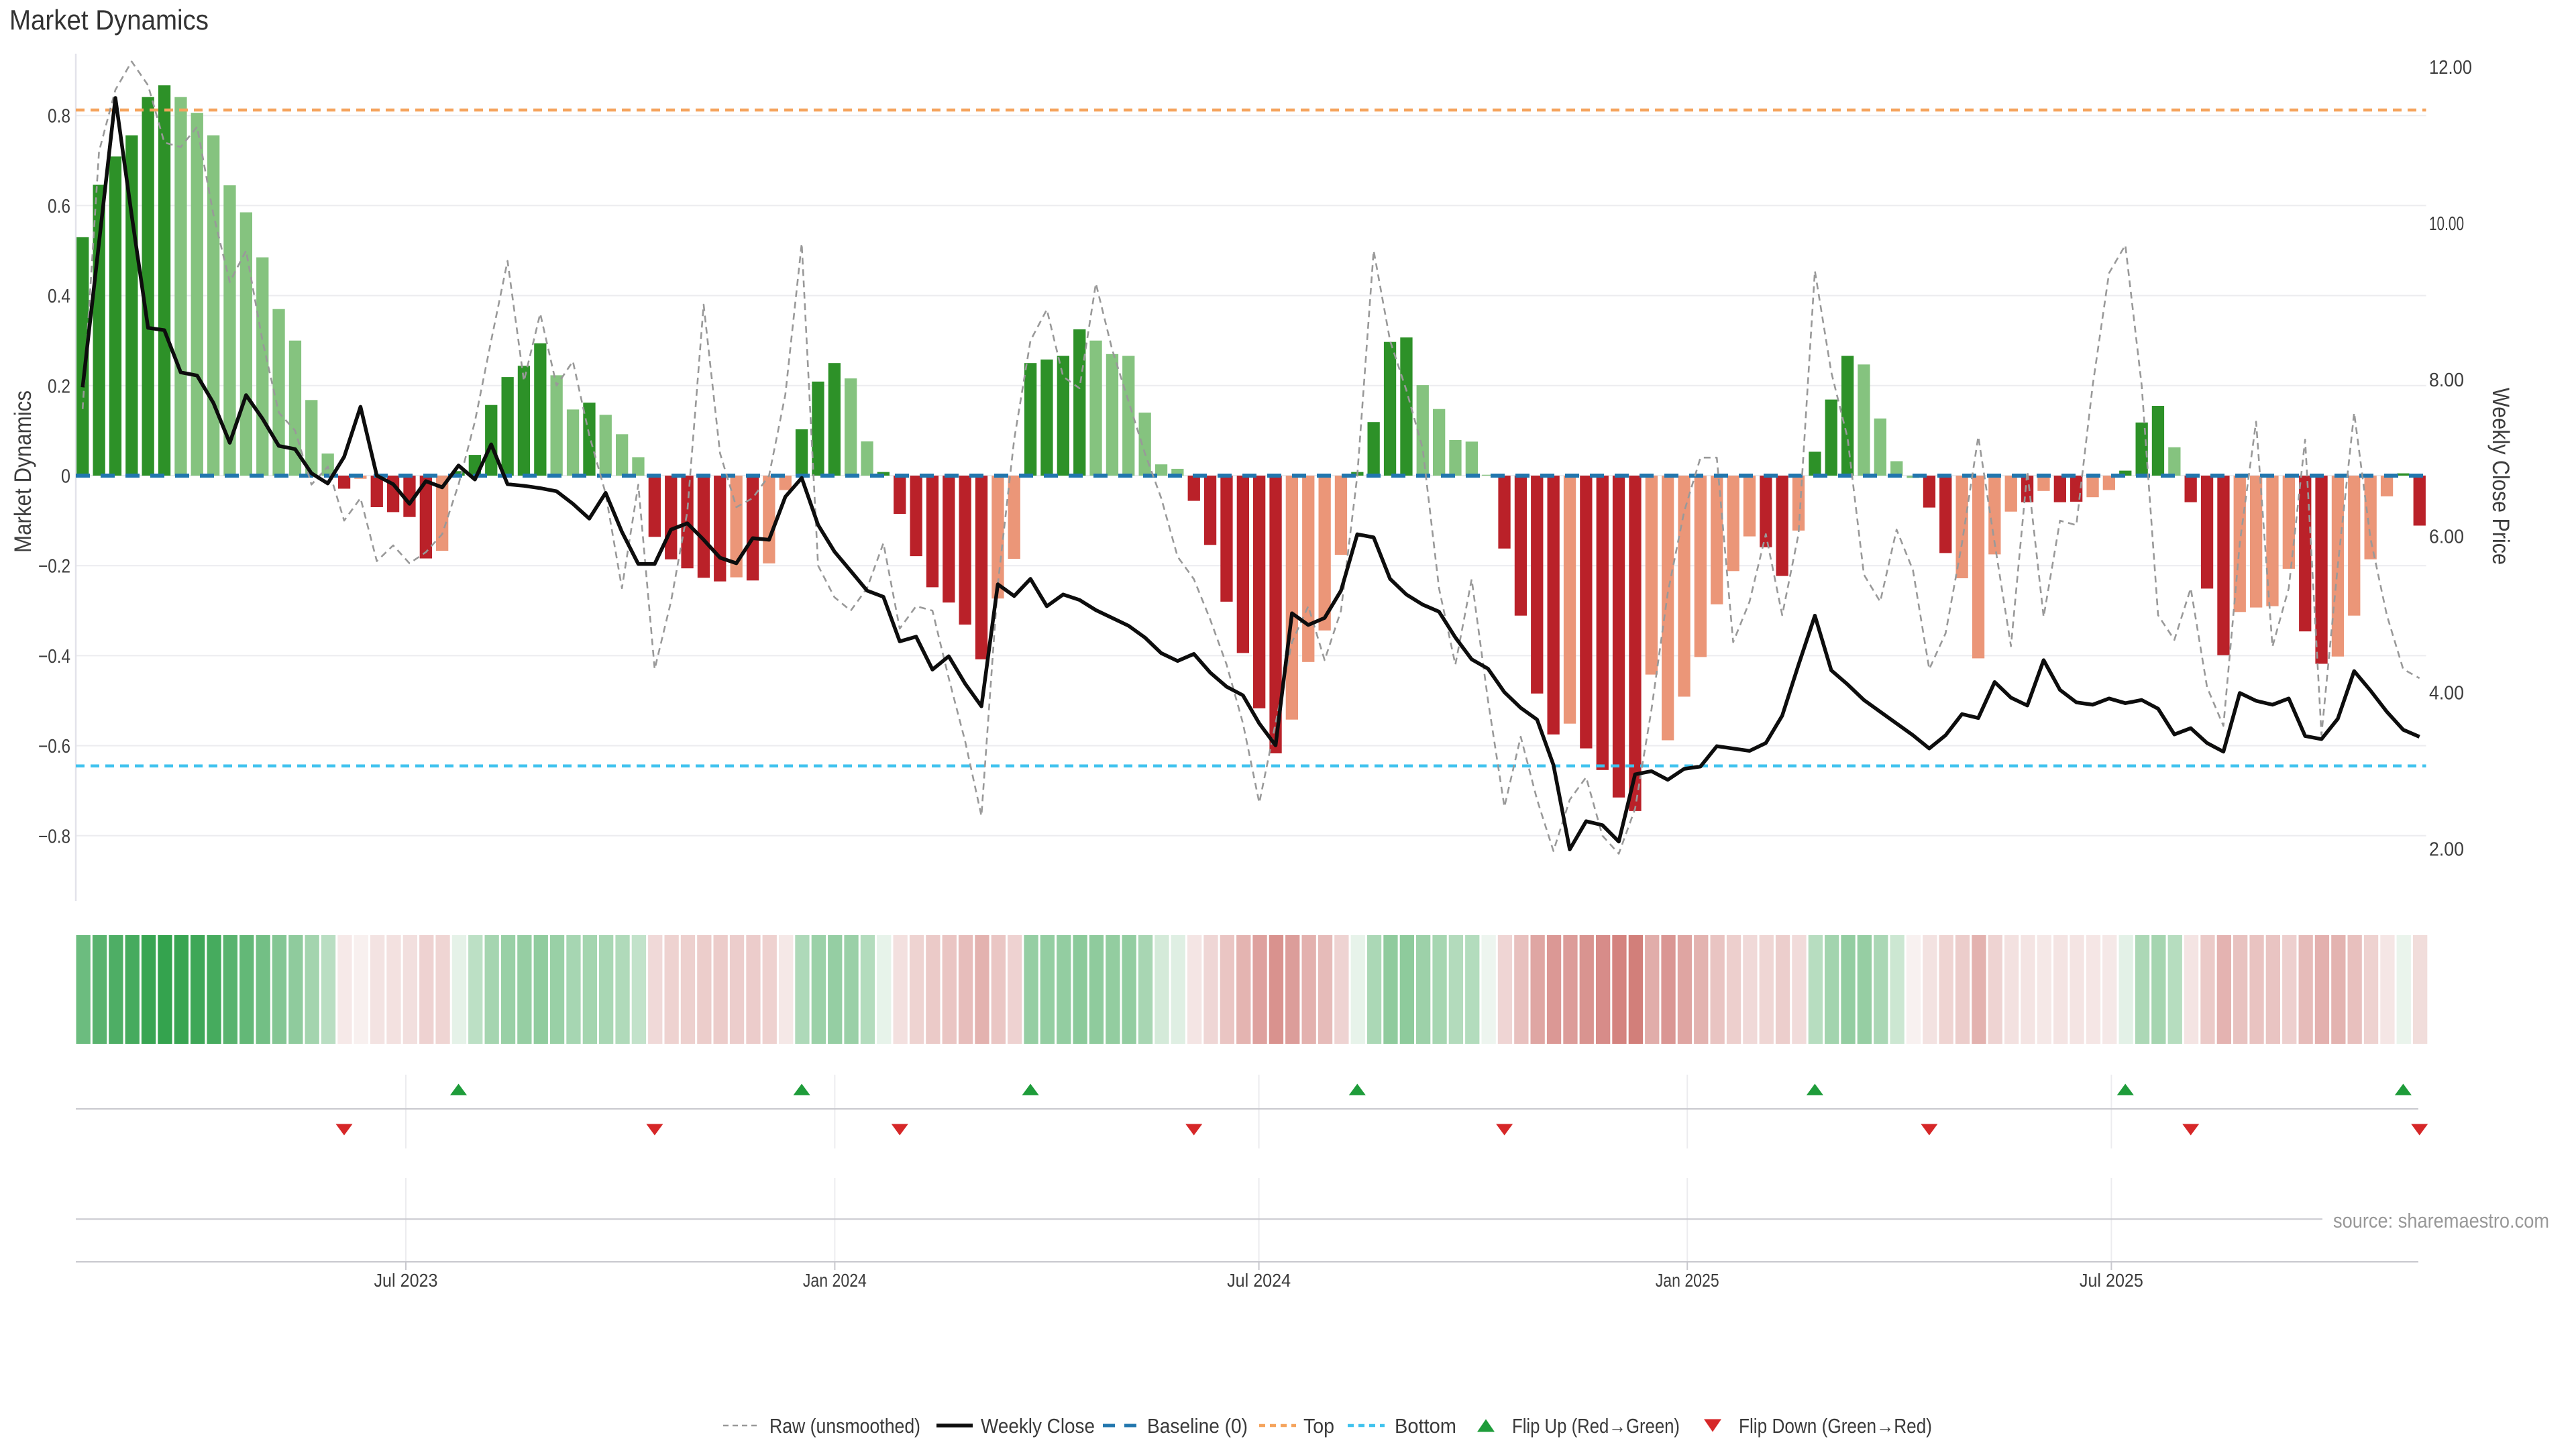 This screenshot has height=1449, width=2576. I want to click on svg-text: 0.4, so click(59, 296).